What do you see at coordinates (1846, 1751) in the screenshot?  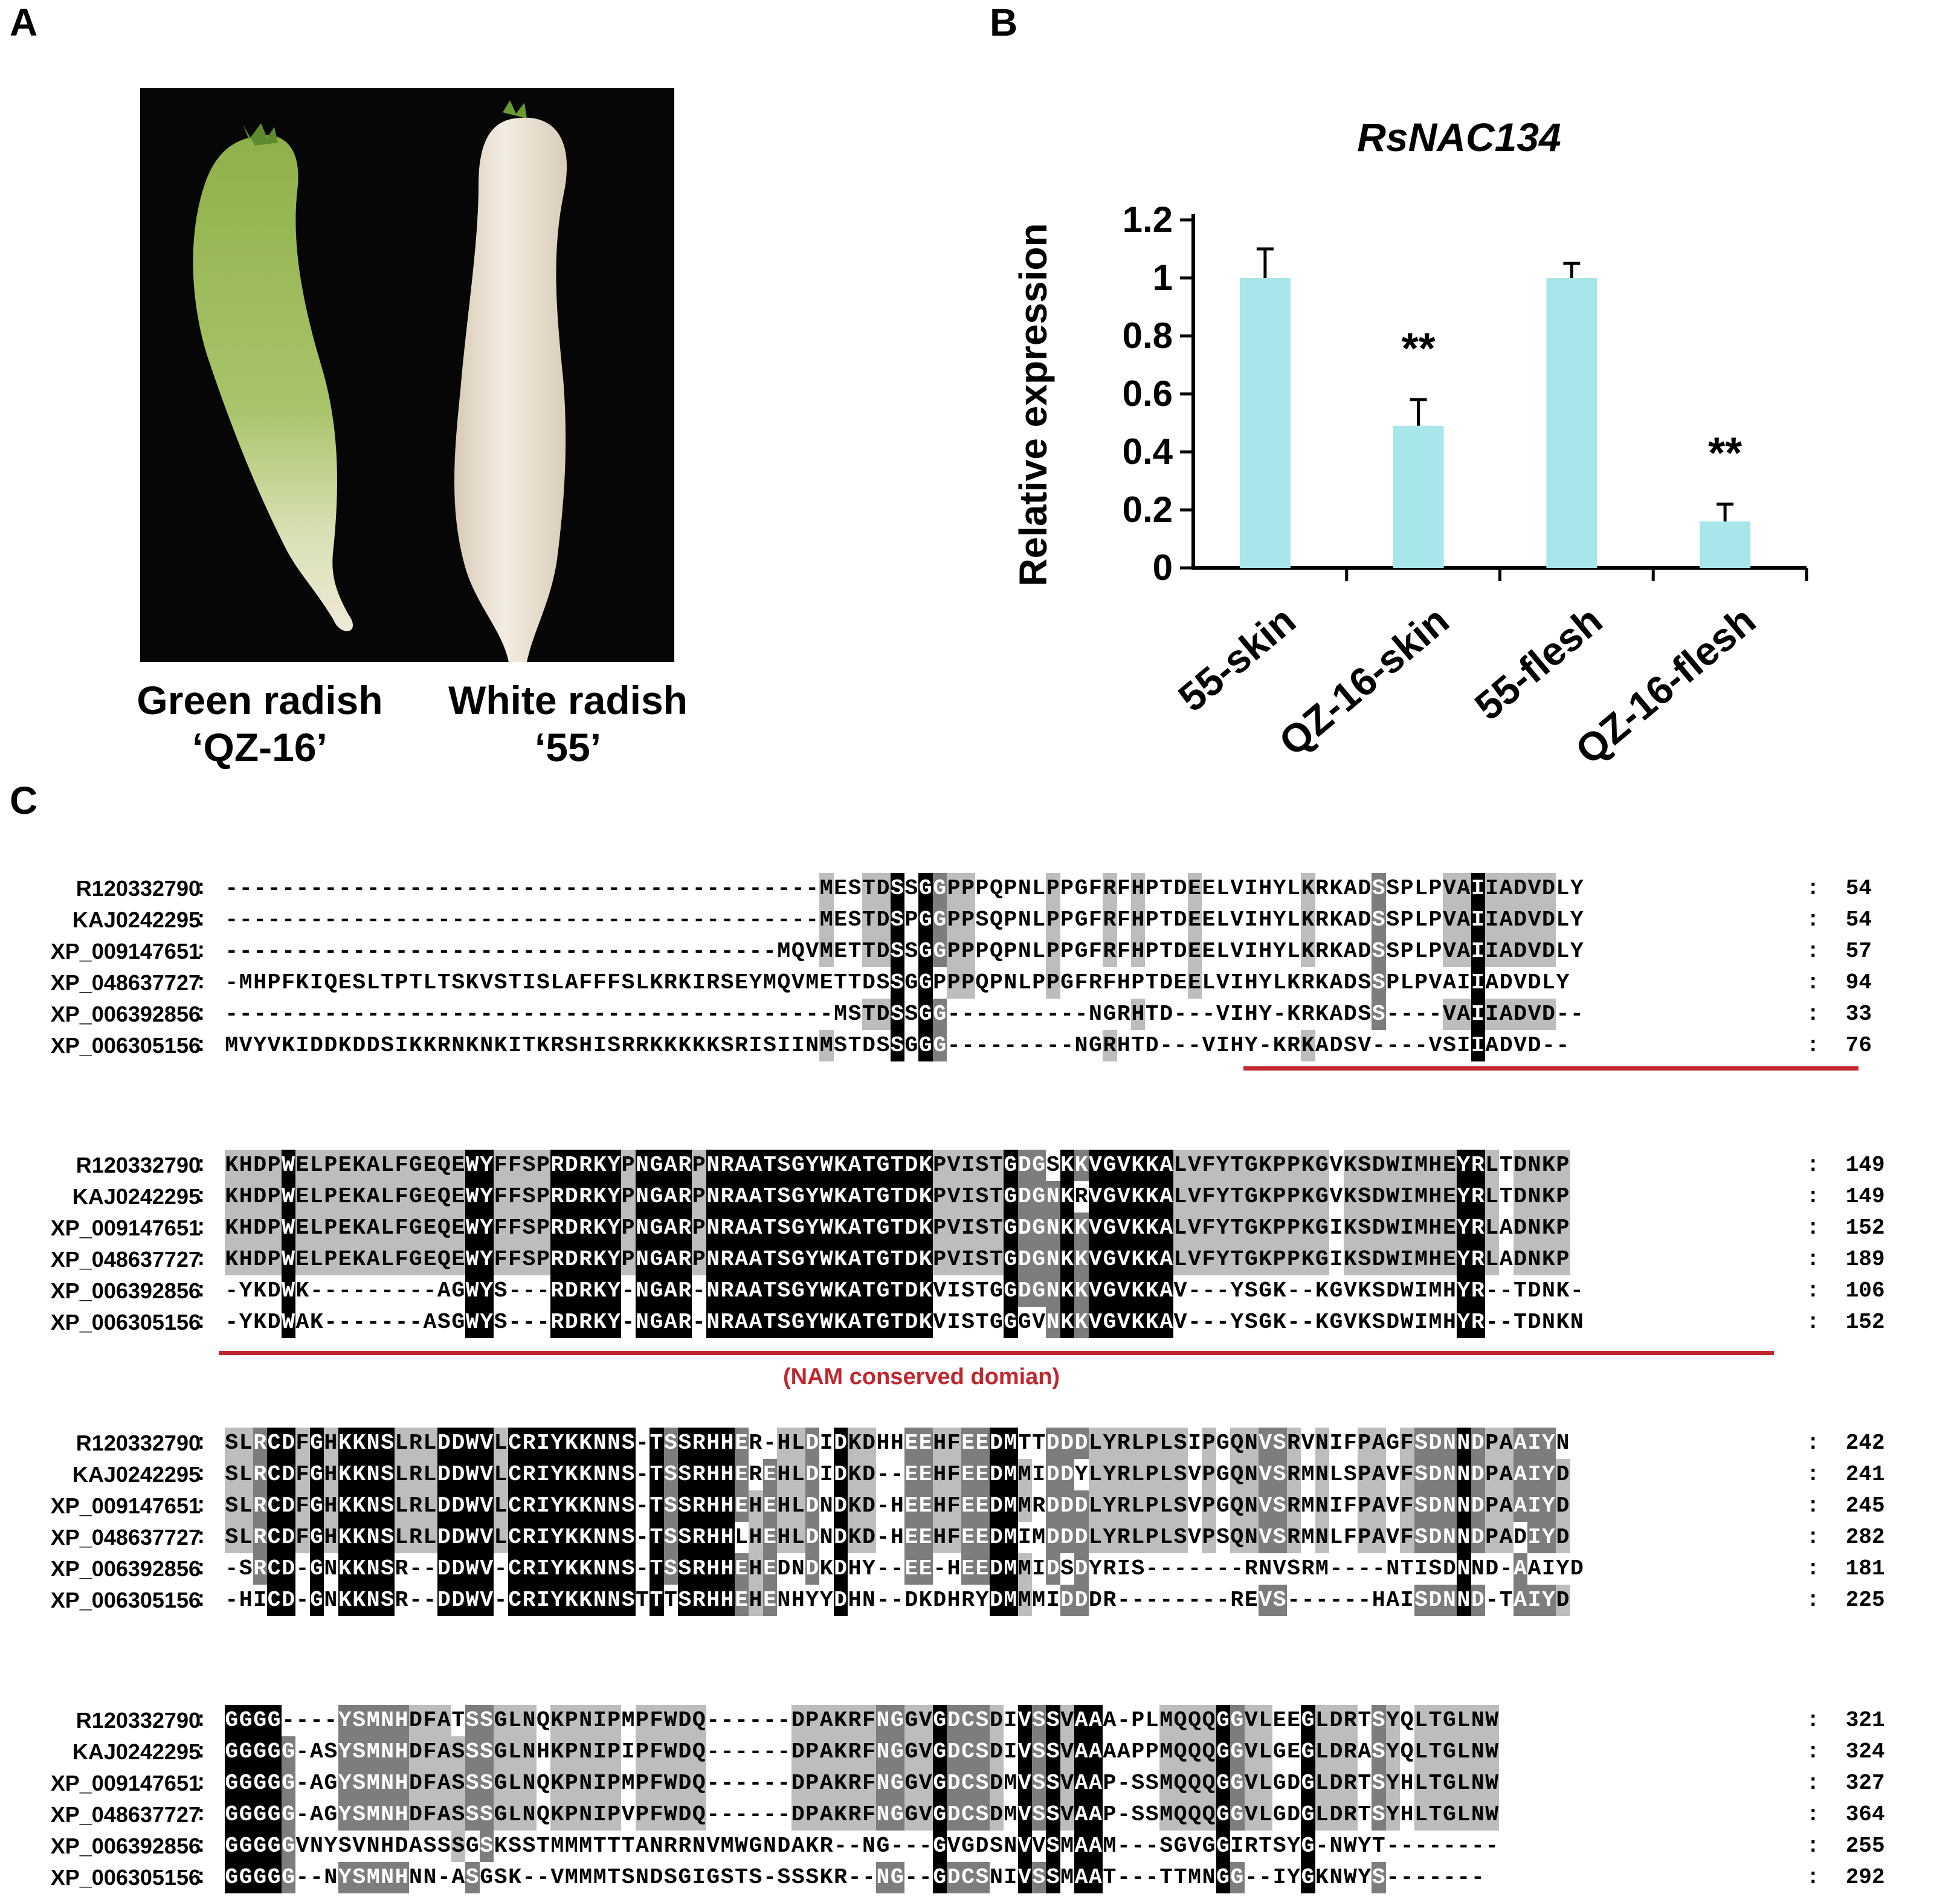 I see `residue-count: : 324` at bounding box center [1846, 1751].